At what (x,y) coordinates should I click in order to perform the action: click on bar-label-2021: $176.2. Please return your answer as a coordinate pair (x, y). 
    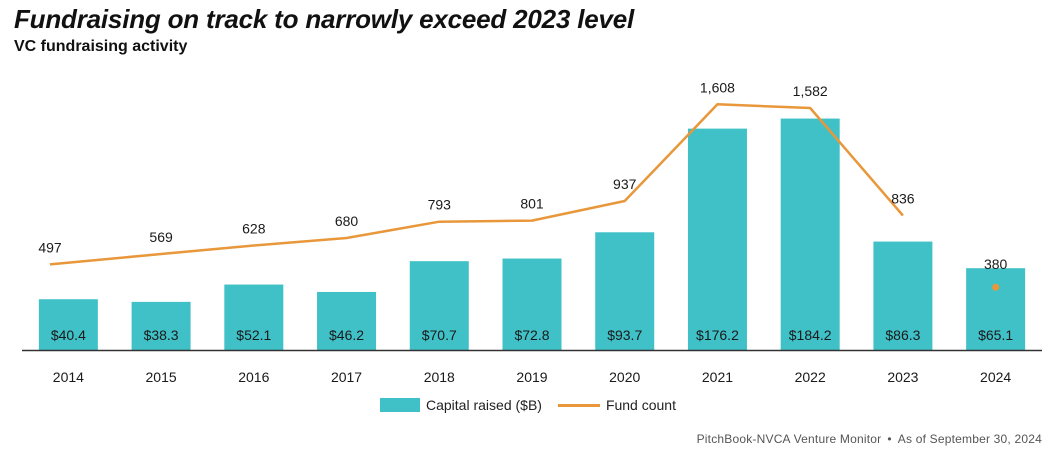
    Looking at the image, I should click on (717, 335).